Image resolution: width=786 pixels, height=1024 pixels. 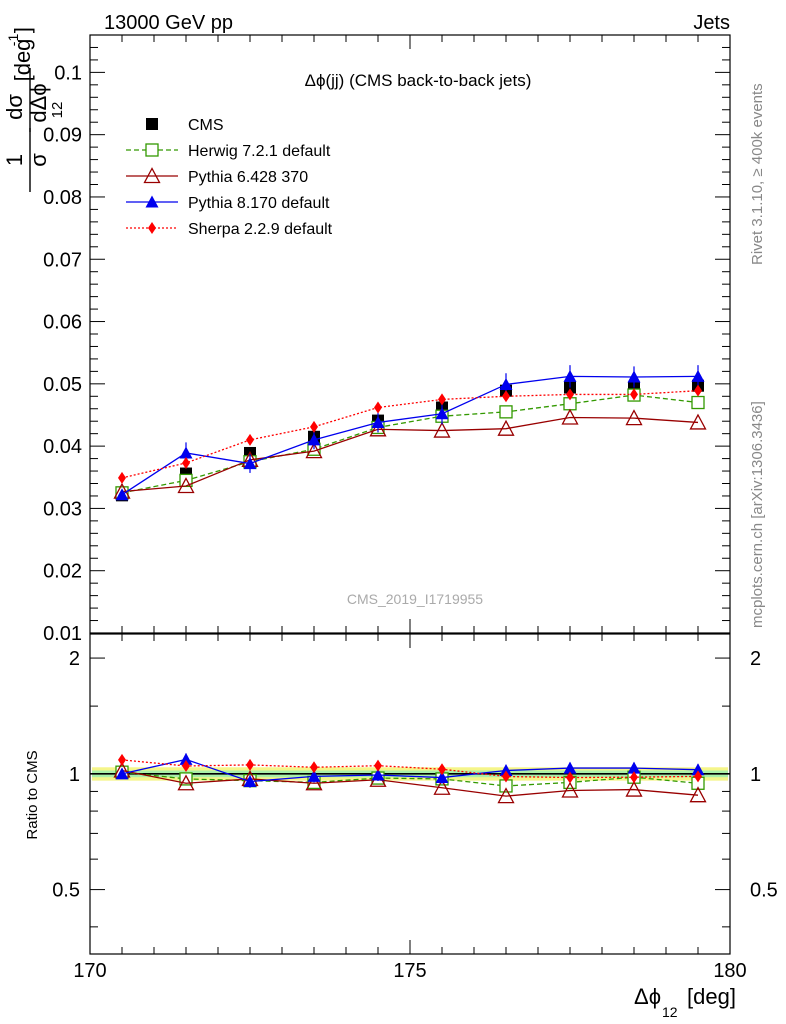 What do you see at coordinates (89, 971) in the screenshot?
I see `x-tick-label: 170` at bounding box center [89, 971].